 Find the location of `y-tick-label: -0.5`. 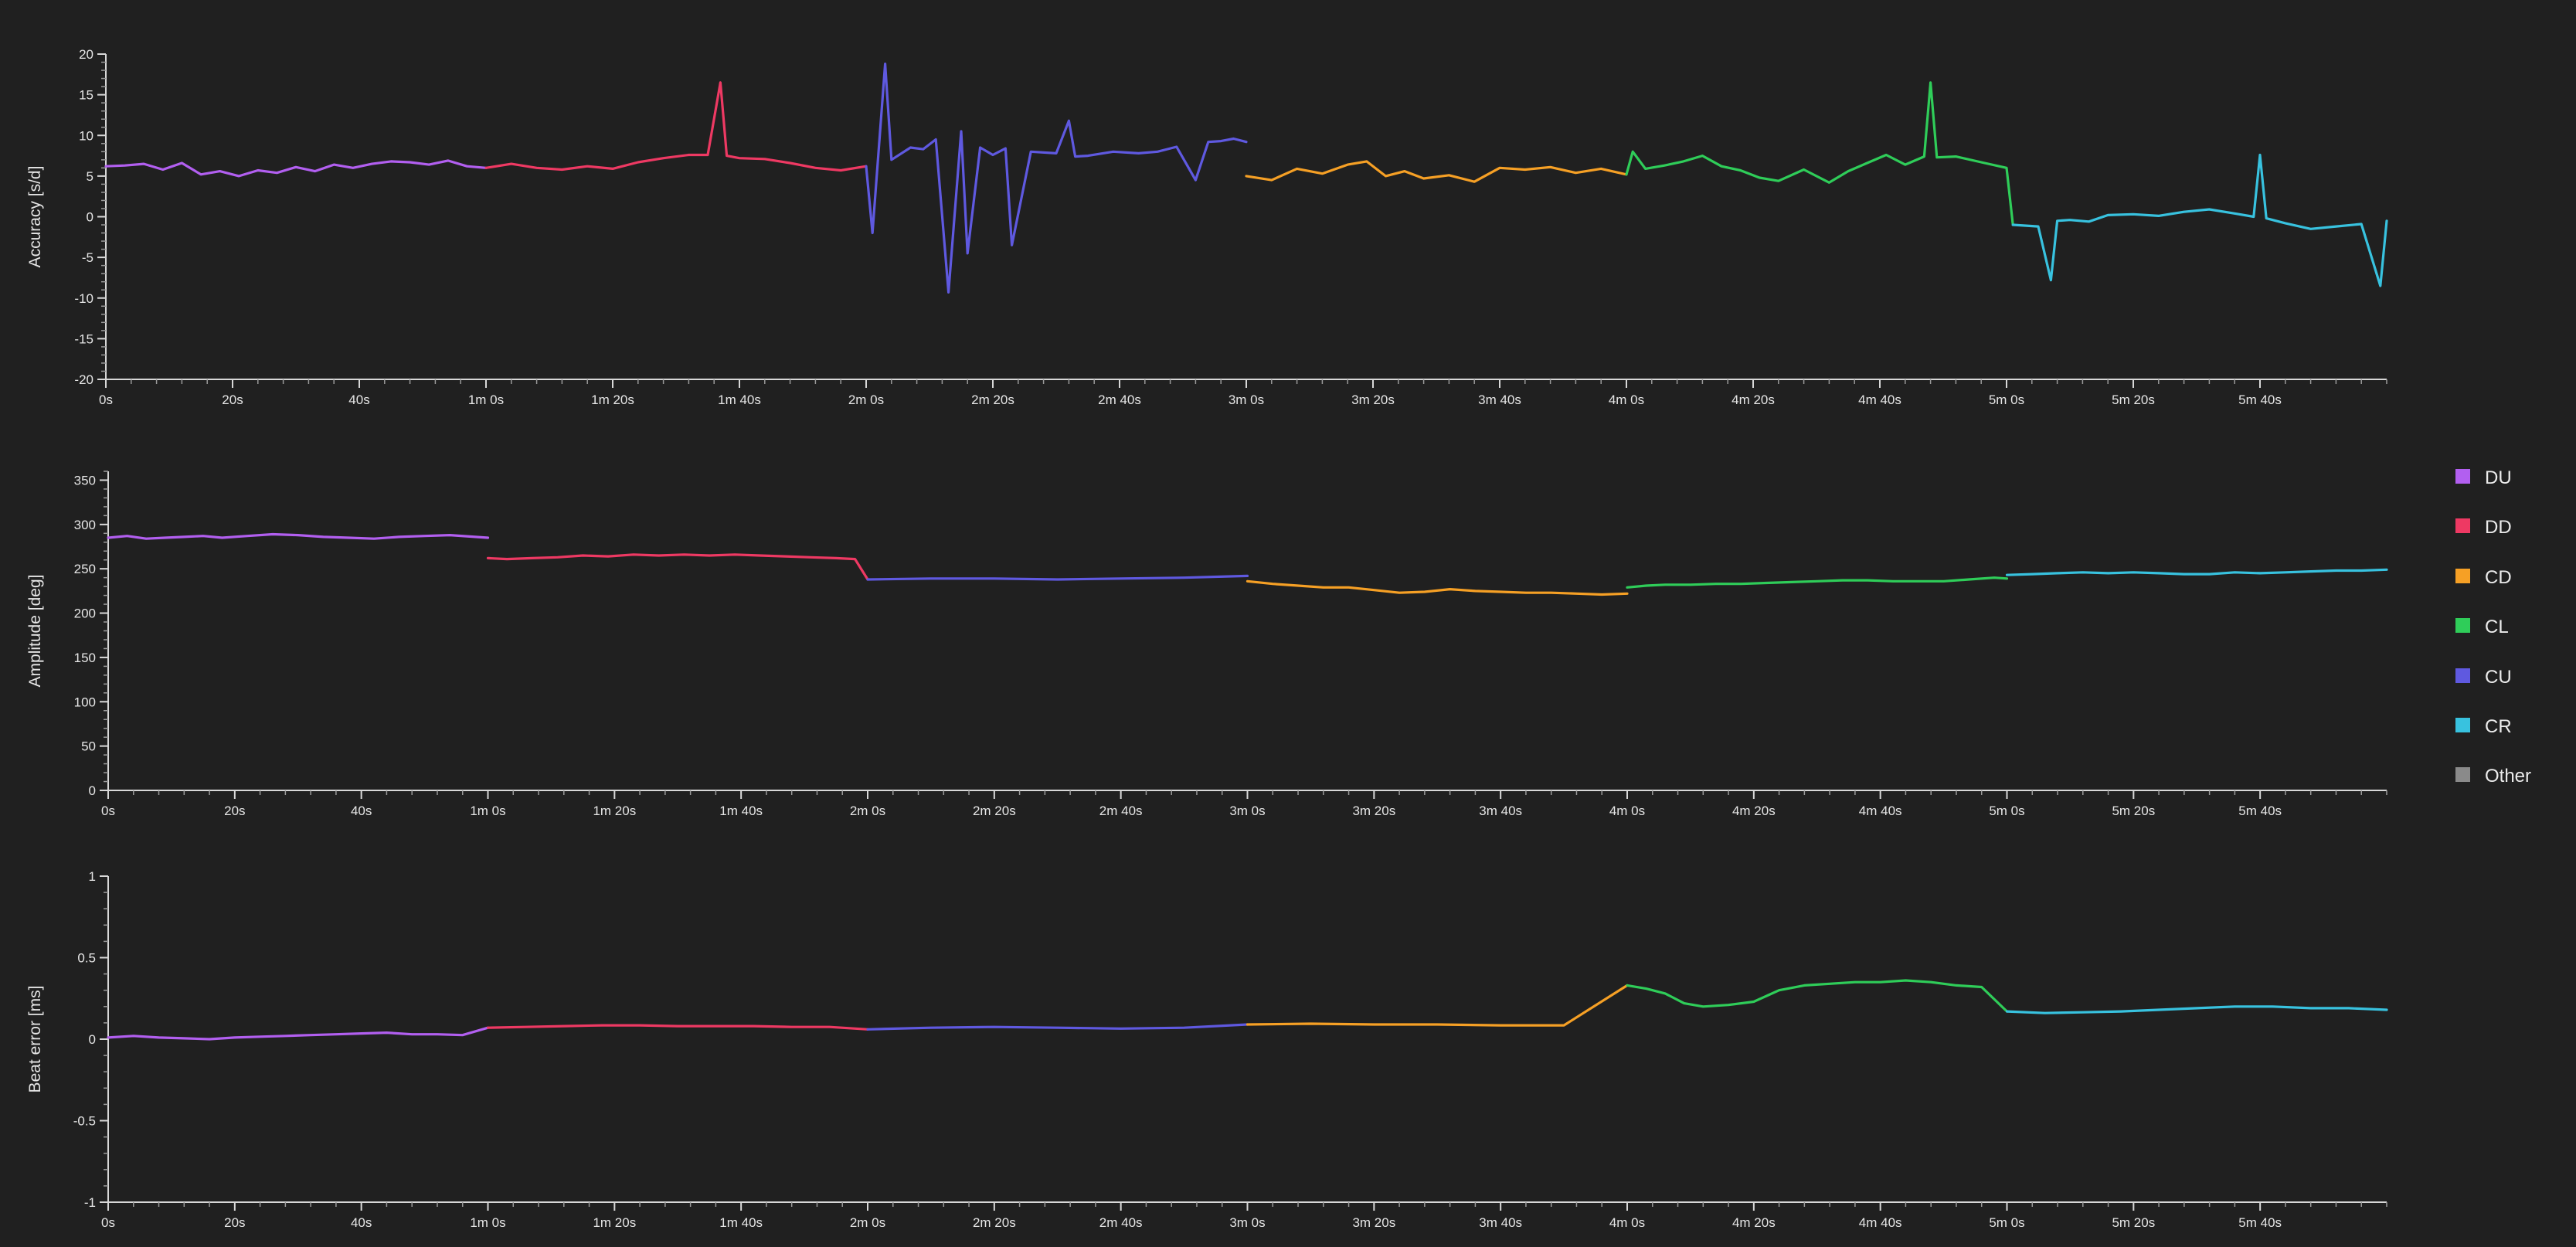

y-tick-label: -0.5 is located at coordinates (84, 1121).